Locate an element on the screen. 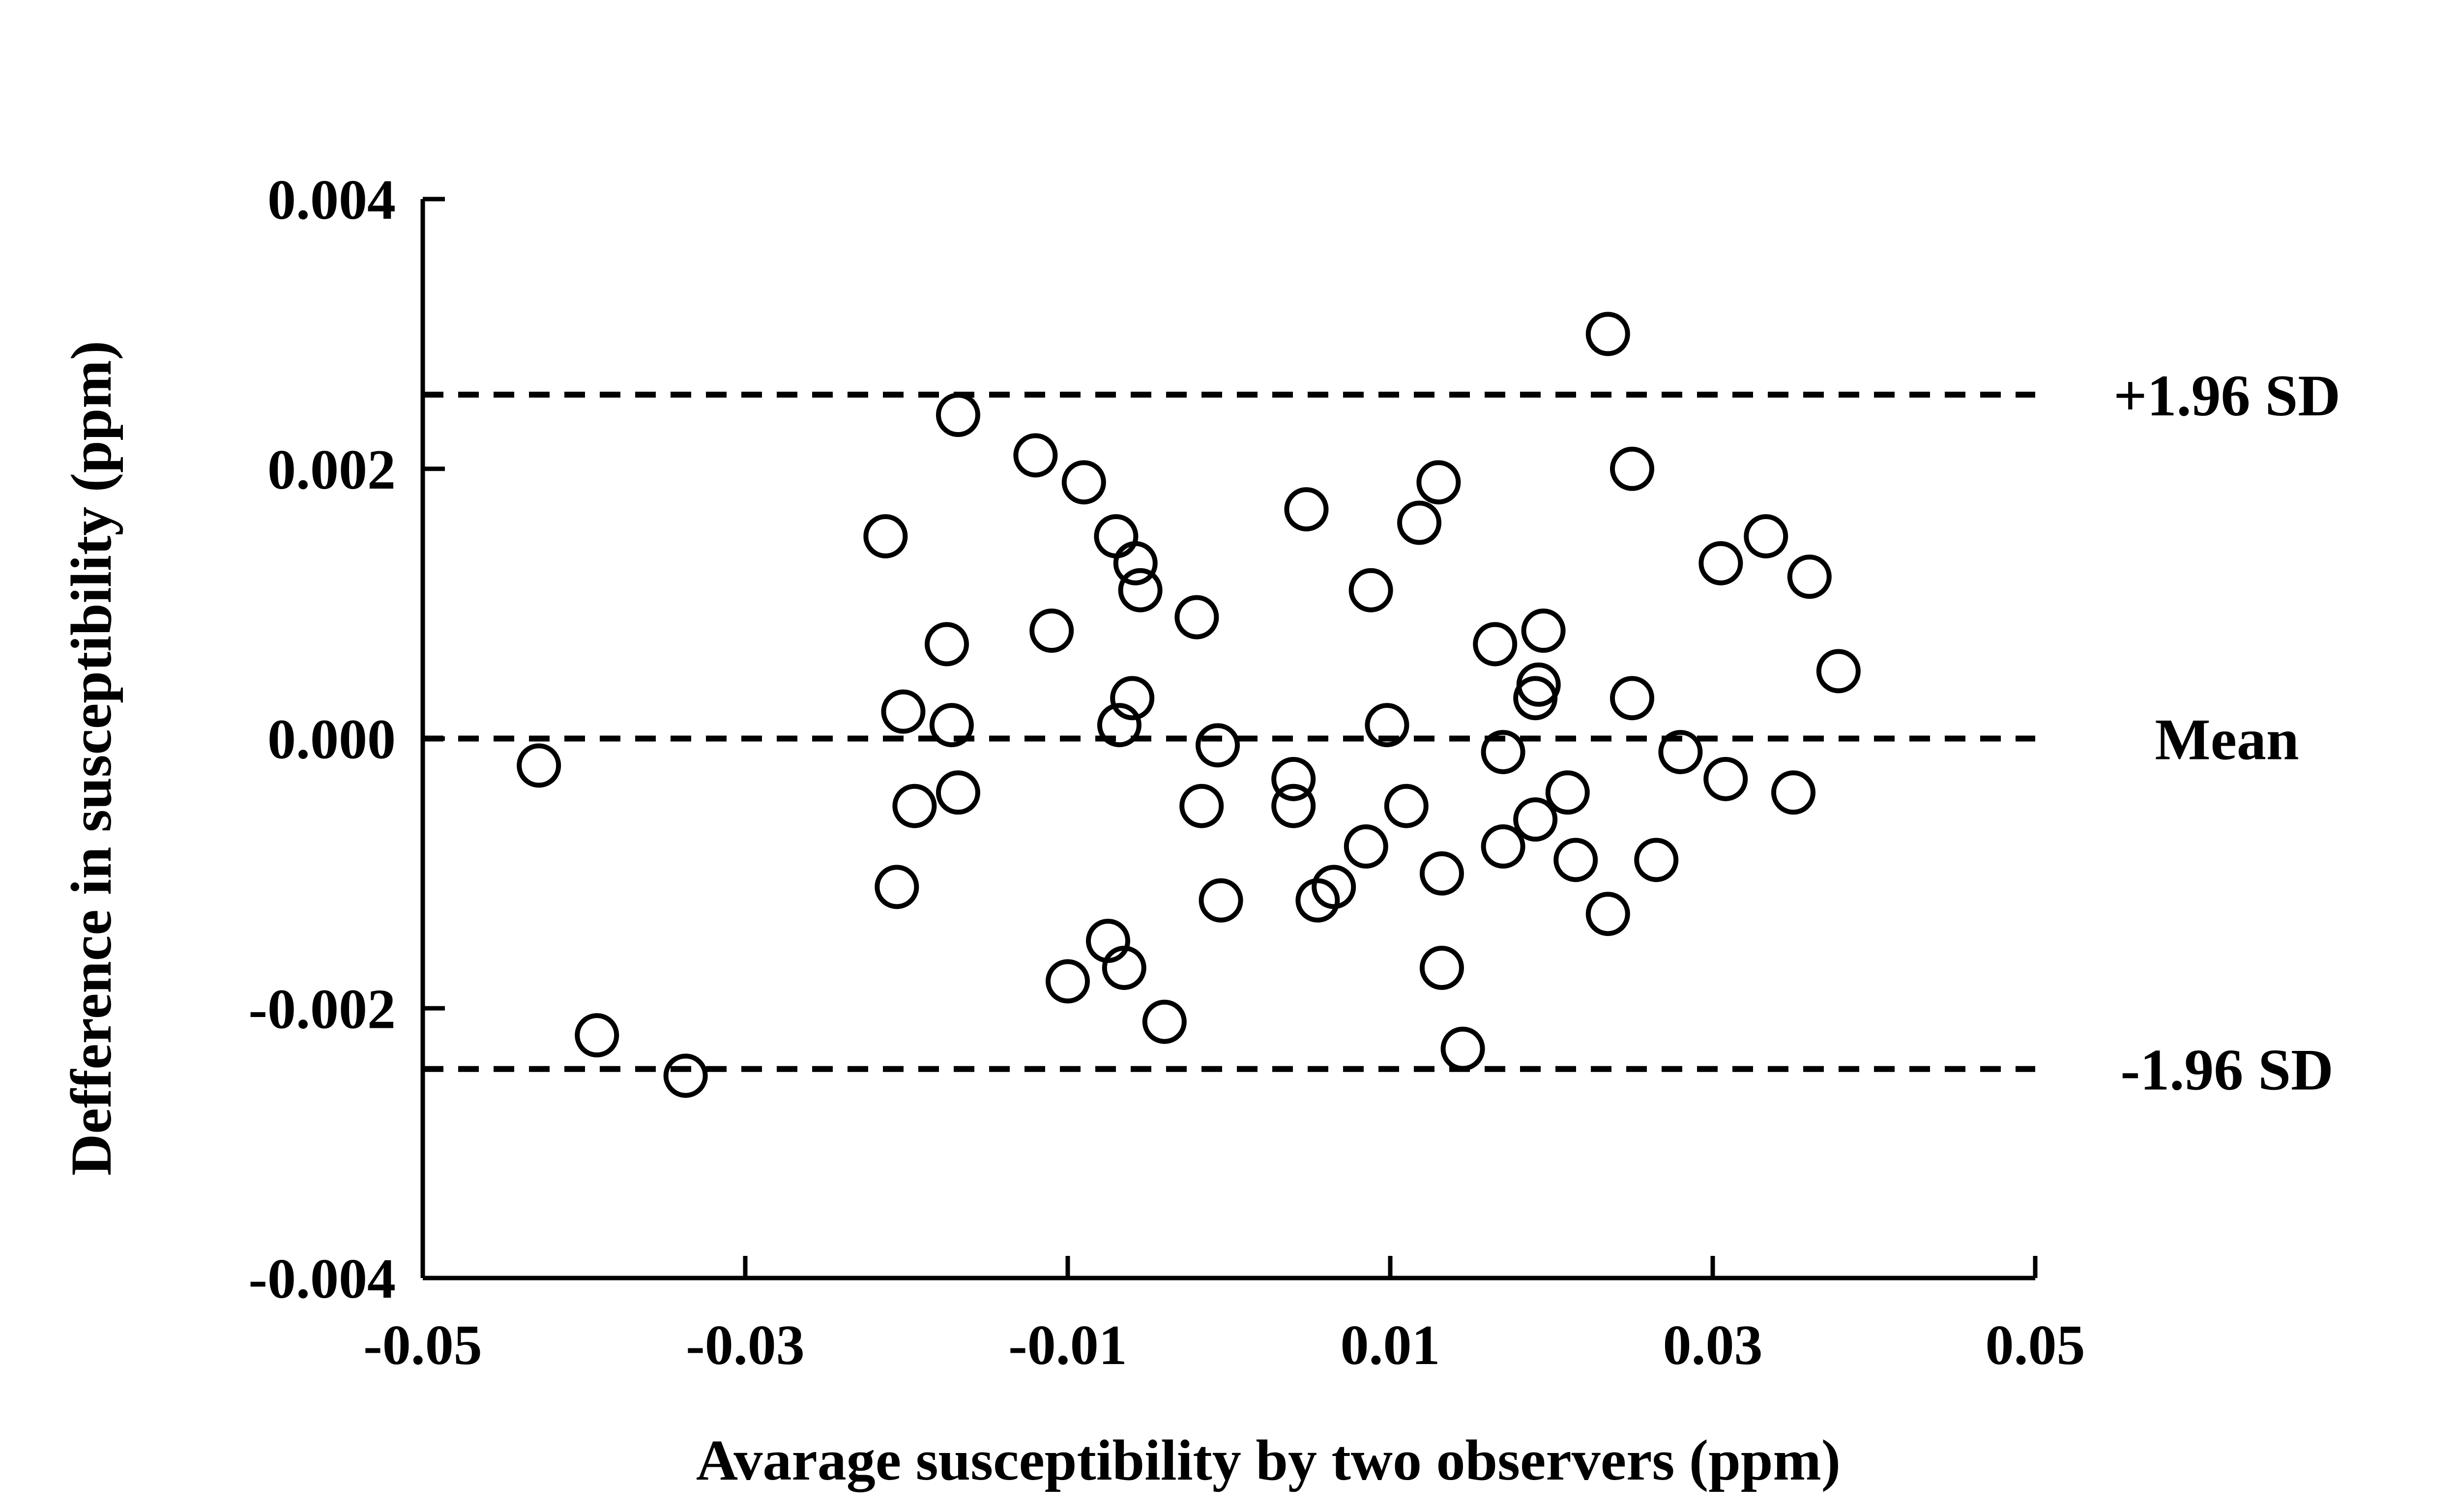 This screenshot has width=2458, height=1512. reference-labels: +1.96 SD Mean -1.96 SD is located at coordinates (2227, 733).